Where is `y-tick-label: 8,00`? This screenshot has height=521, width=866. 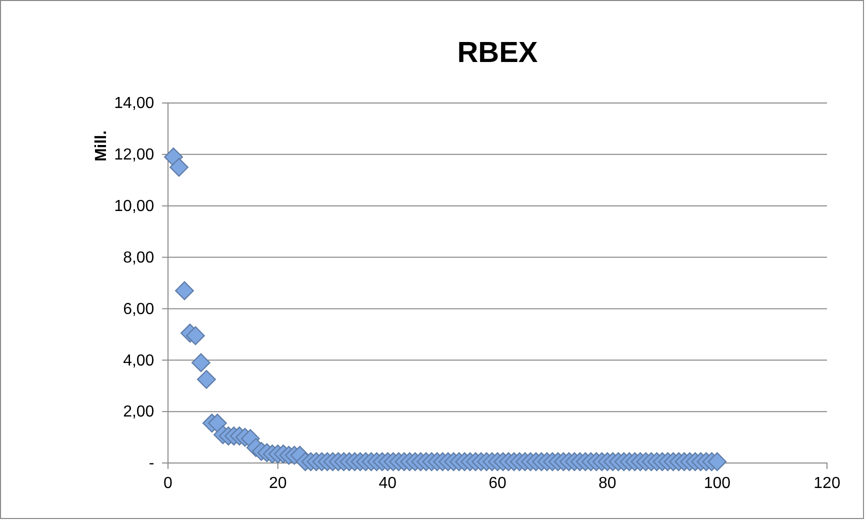 y-tick-label: 8,00 is located at coordinates (138, 257).